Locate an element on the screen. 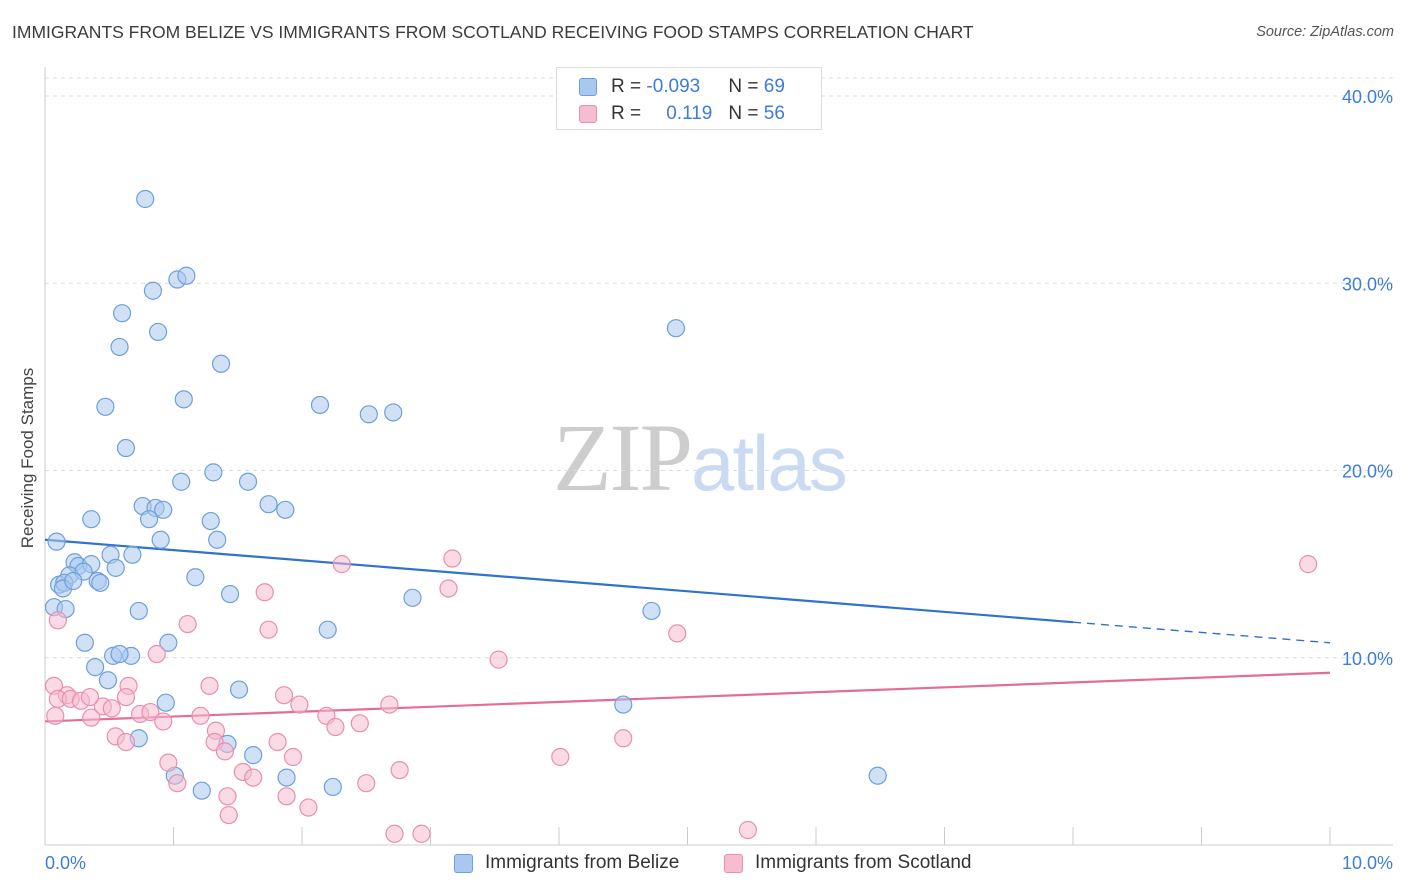 Image resolution: width=1406 pixels, height=892 pixels. scotland-trend-line is located at coordinates (687, 697).